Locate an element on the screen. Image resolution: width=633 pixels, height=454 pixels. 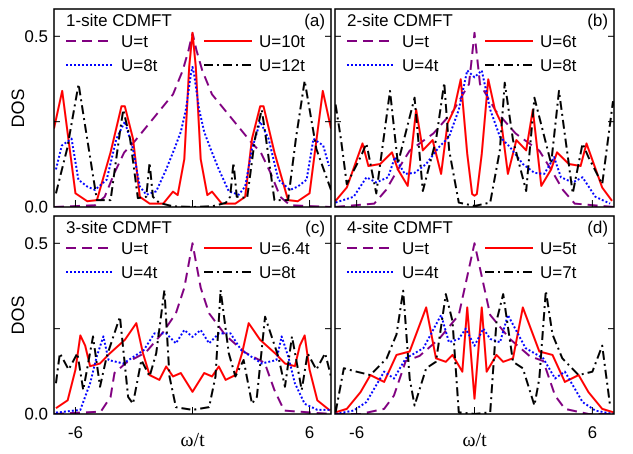
annotation: (d) is located at coordinates (597, 227).